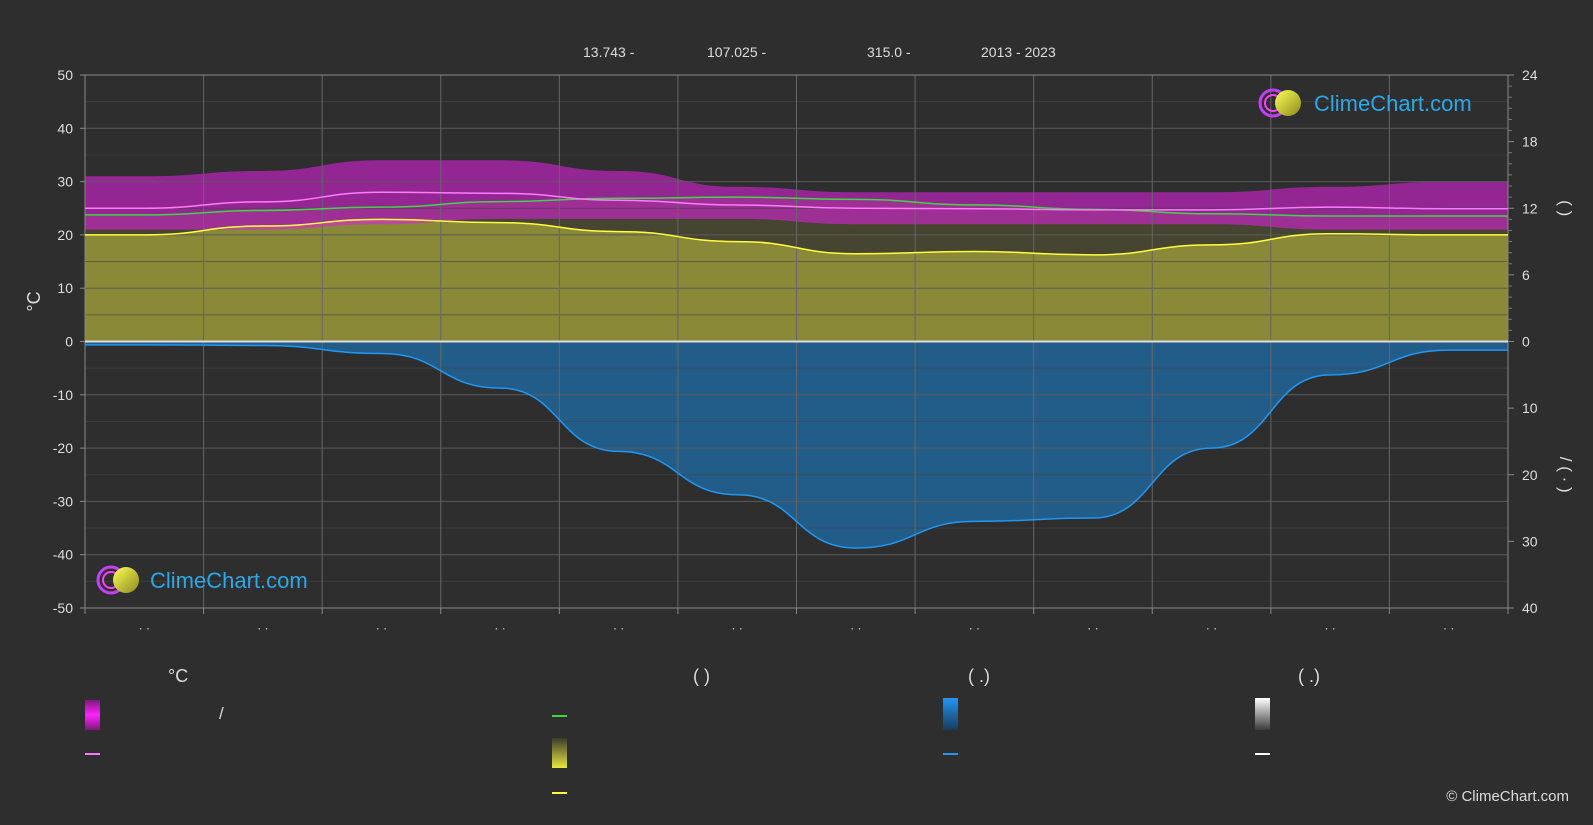 The image size is (1593, 825). Describe the element at coordinates (889, 52) in the screenshot. I see `header-elevation: 315.0 -` at that location.